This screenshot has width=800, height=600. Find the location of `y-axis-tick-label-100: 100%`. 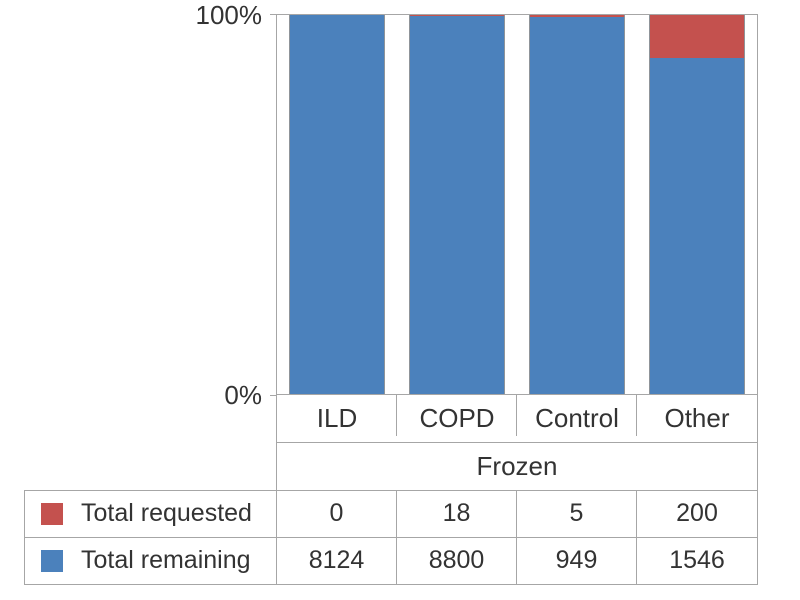

y-axis-tick-label-100: 100% is located at coordinates (229, 15).